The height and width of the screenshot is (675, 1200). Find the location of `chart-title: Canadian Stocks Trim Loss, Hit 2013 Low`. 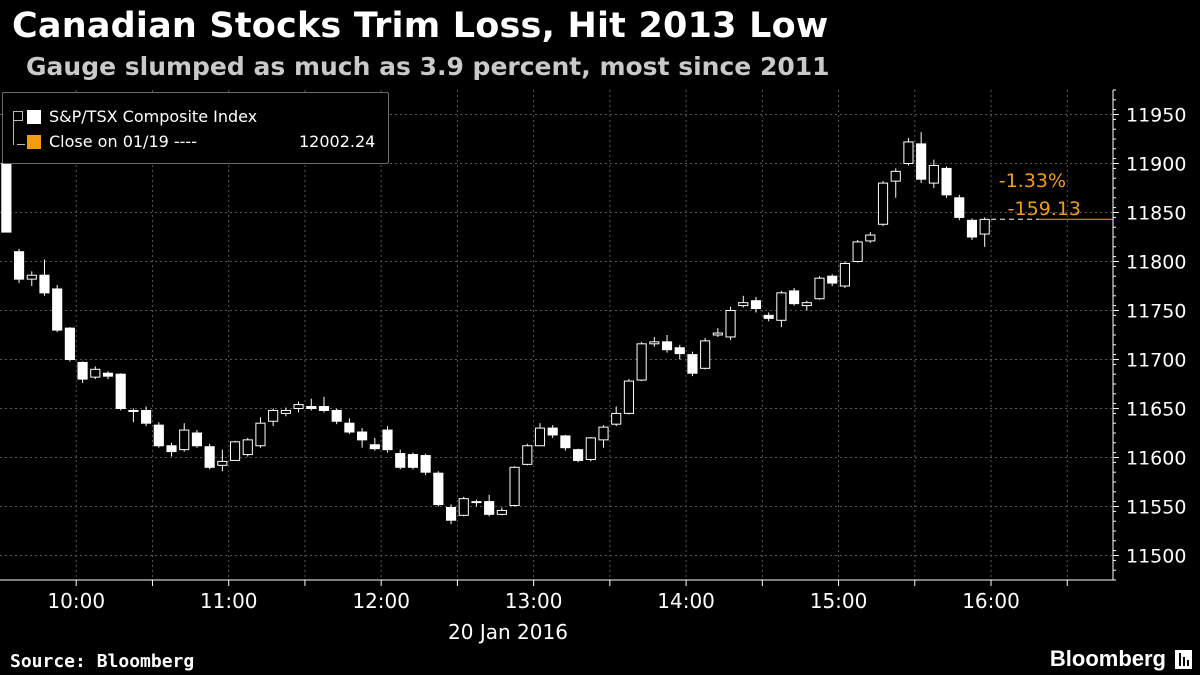

chart-title: Canadian Stocks Trim Loss, Hit 2013 Low is located at coordinates (420, 26).